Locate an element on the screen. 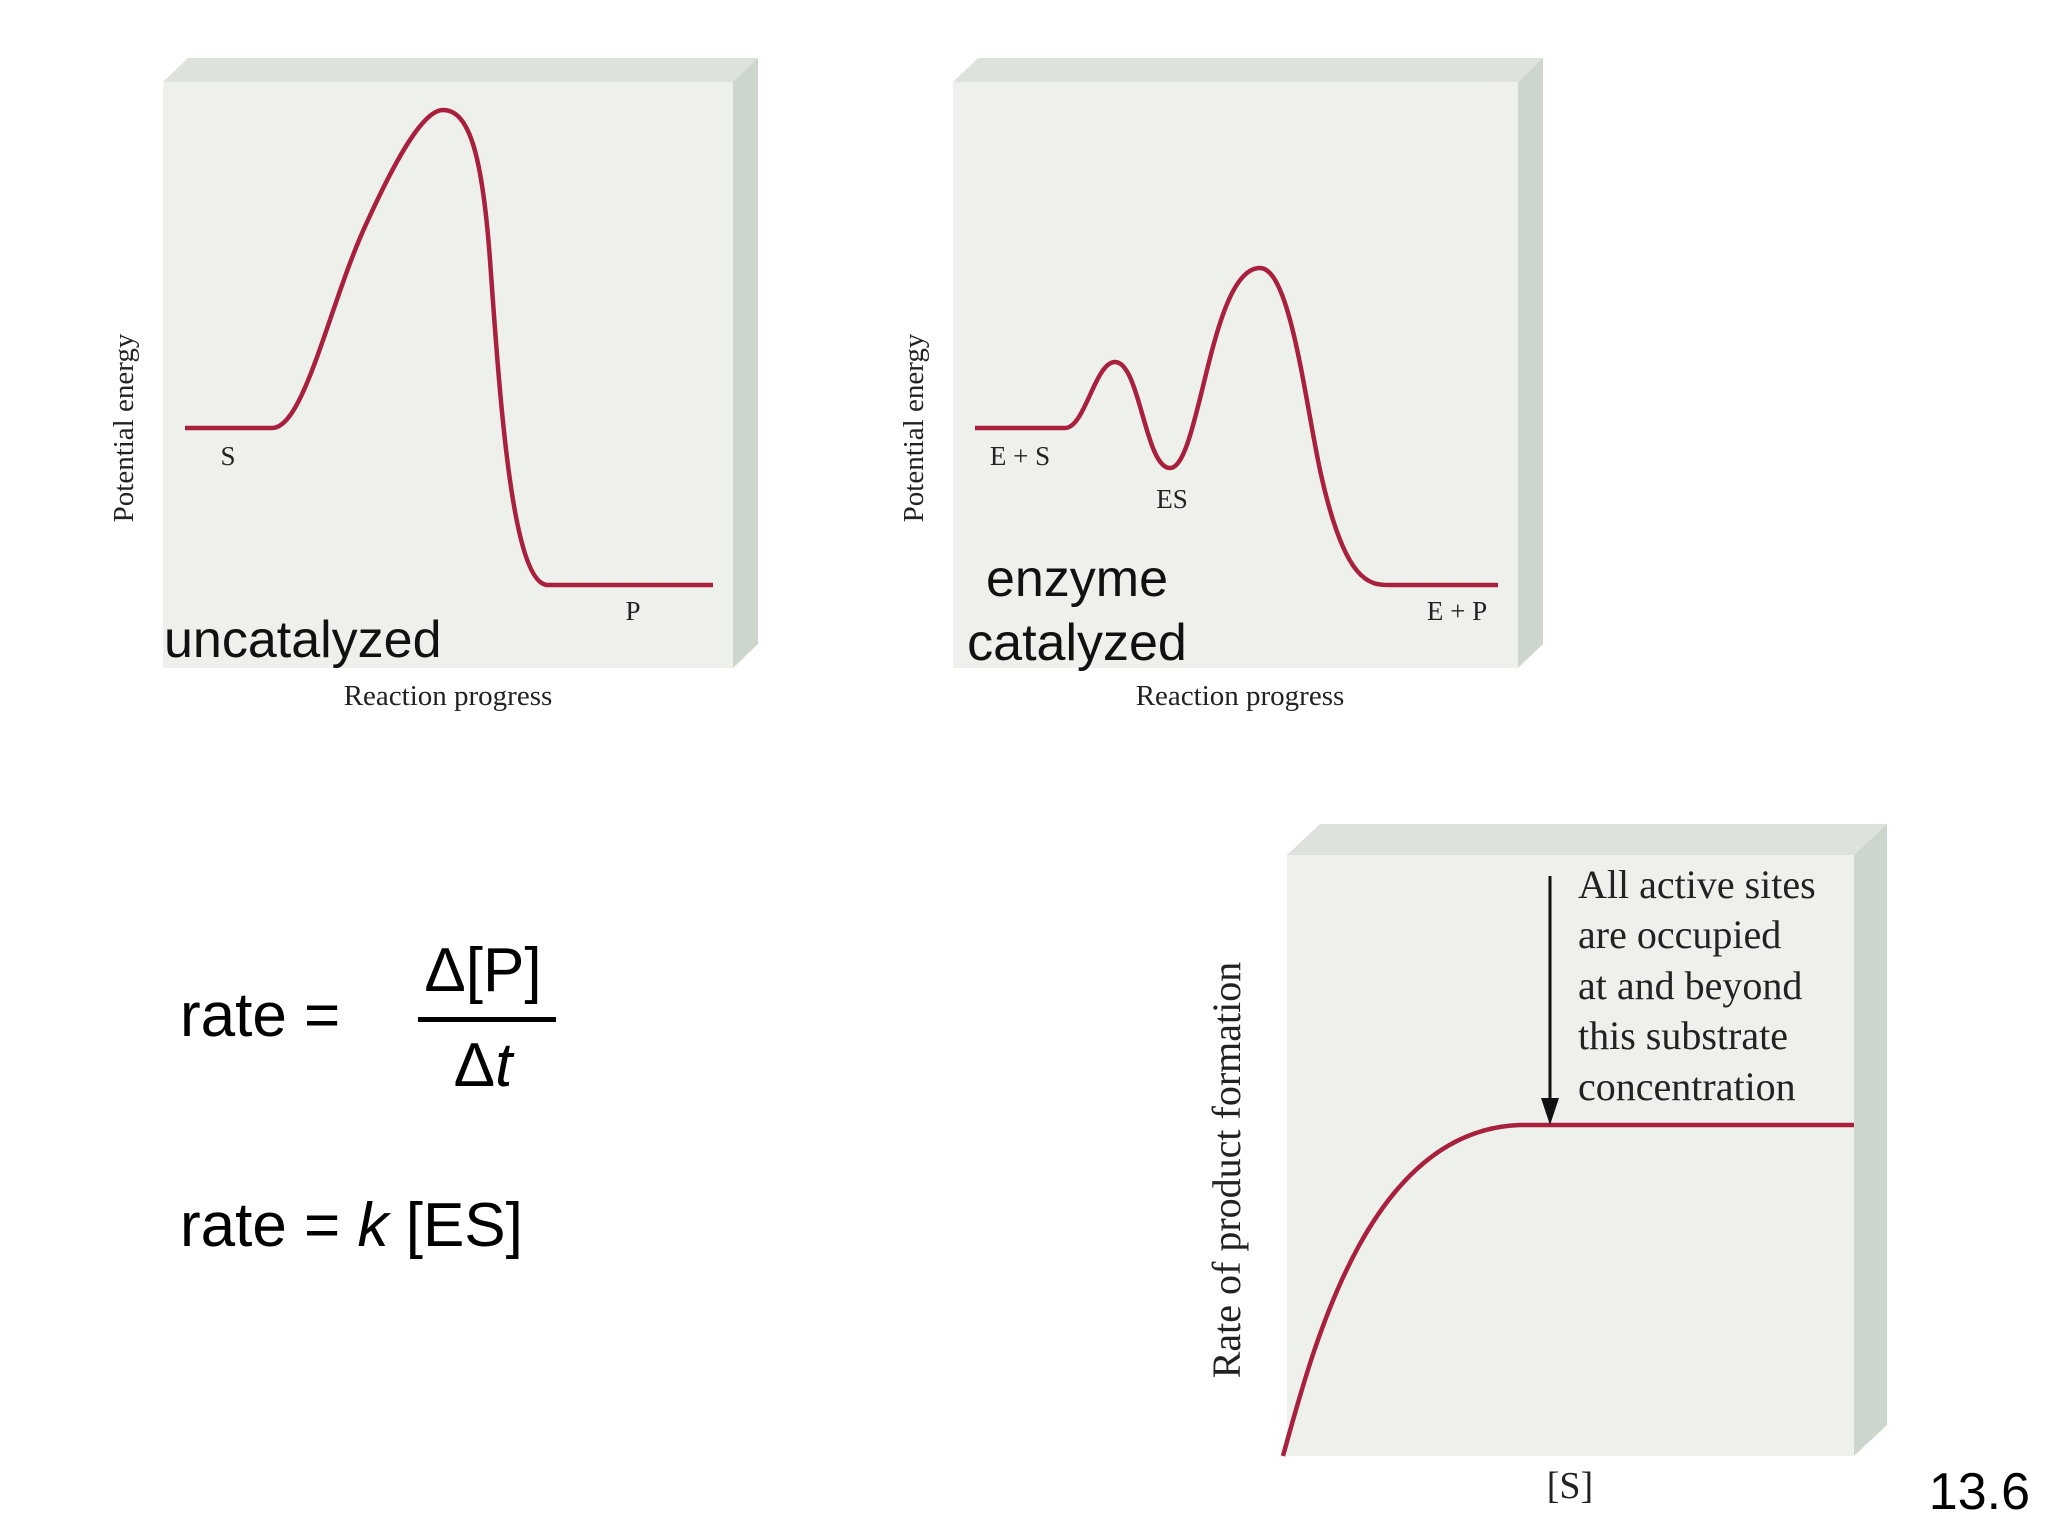 Image resolution: width=2048 pixels, height=1536 pixels. rate-law-equation: rate = k [ES] is located at coordinates (351, 1226).